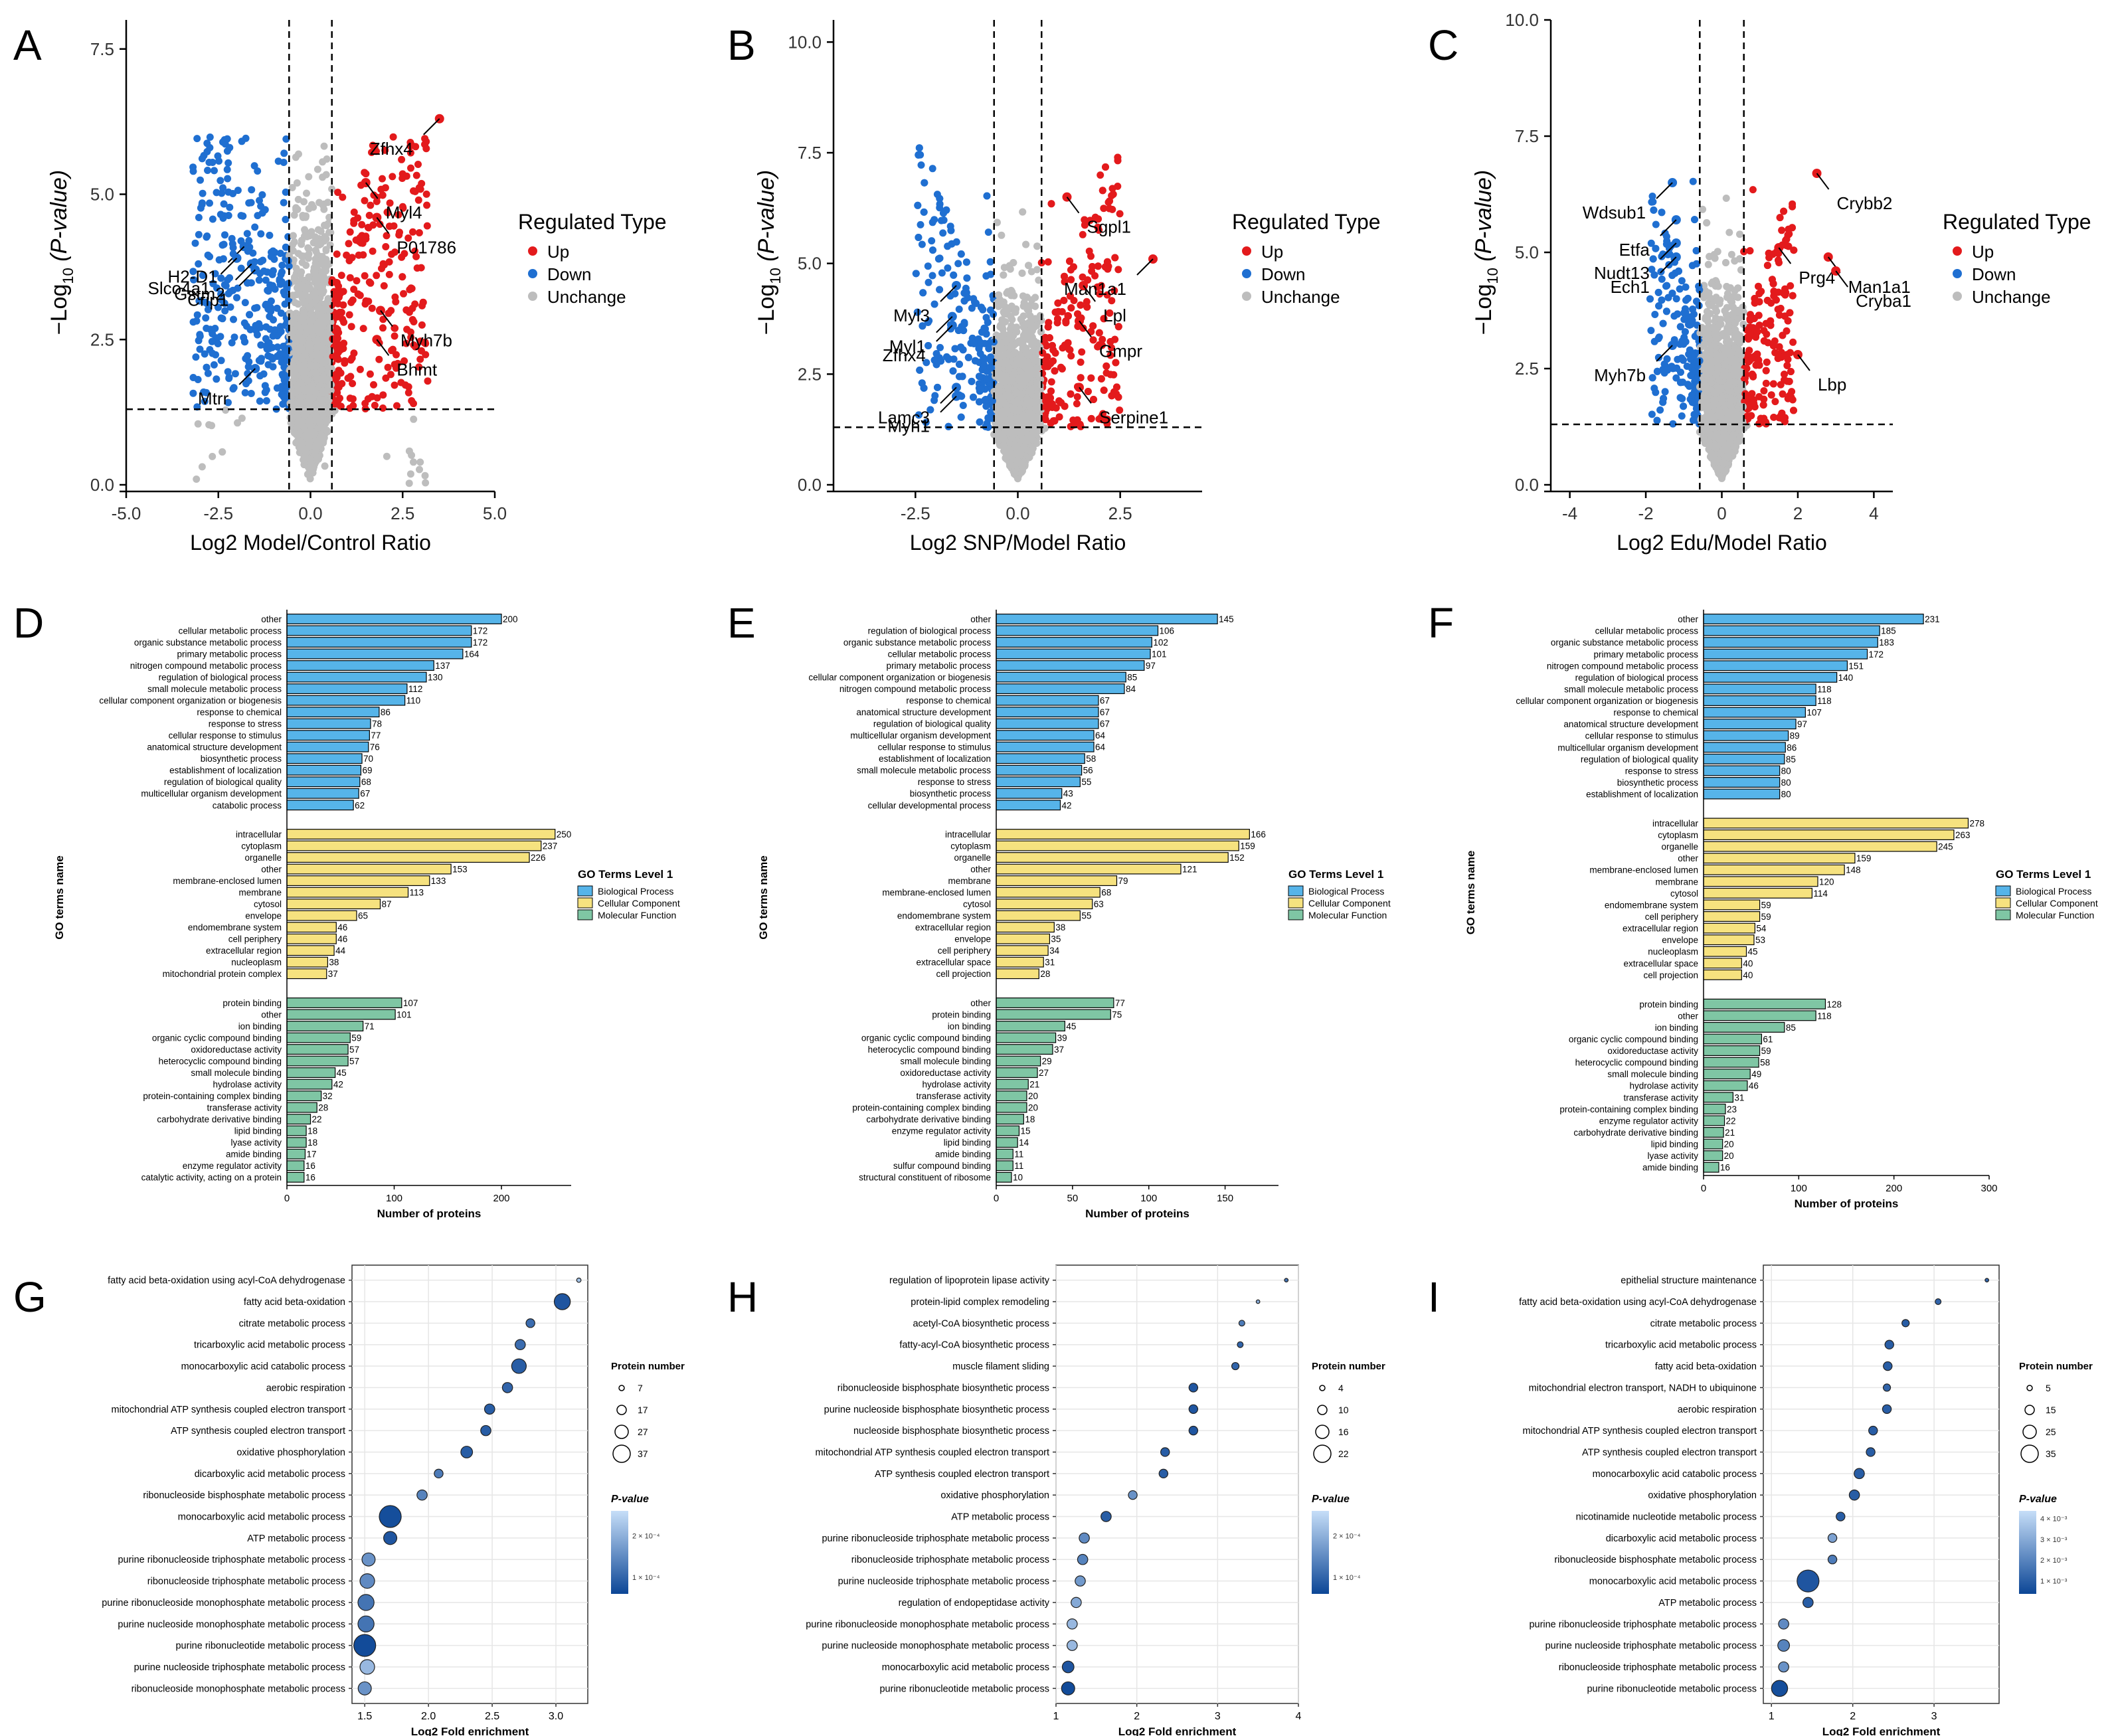  I want to click on gene-label: Zfhx4, so click(391, 149).